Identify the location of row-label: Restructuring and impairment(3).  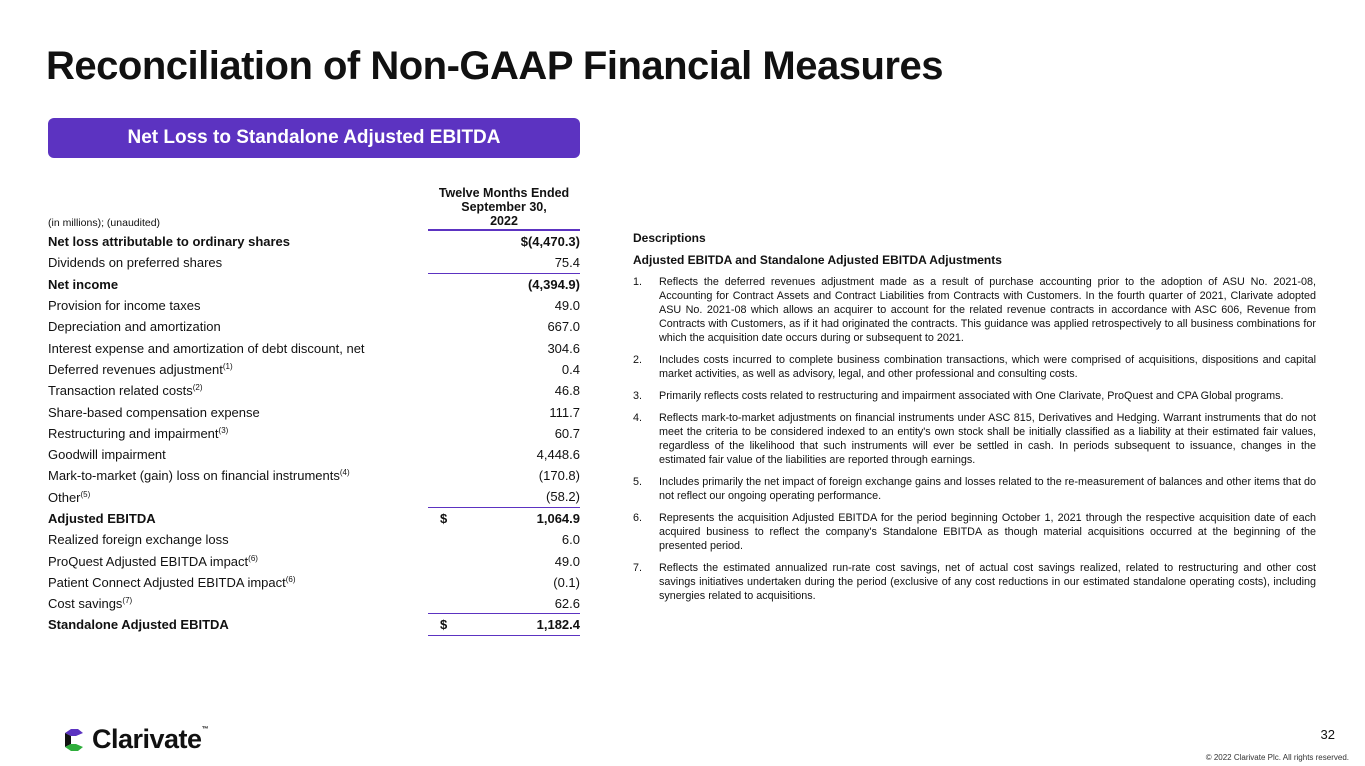
(314, 433).